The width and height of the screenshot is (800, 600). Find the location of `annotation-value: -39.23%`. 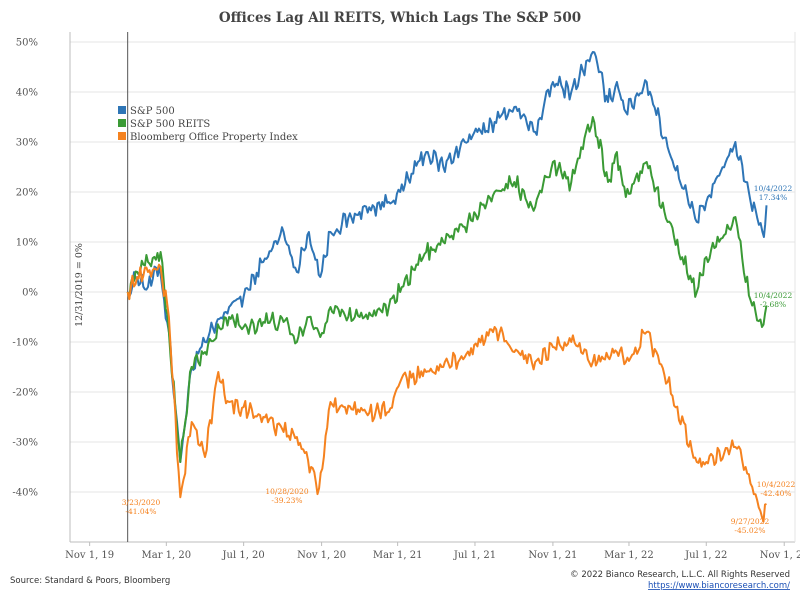

annotation-value: -39.23% is located at coordinates (286, 500).